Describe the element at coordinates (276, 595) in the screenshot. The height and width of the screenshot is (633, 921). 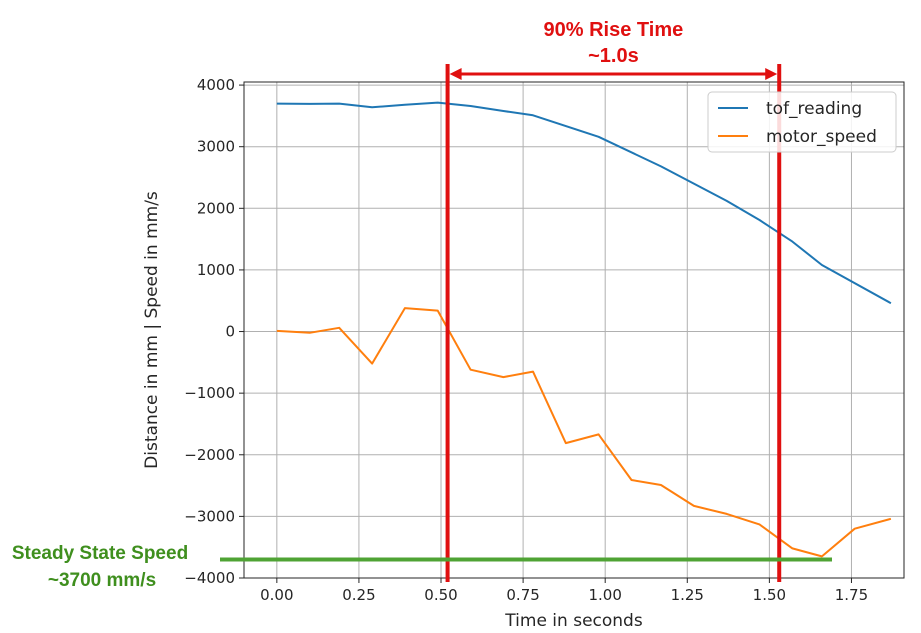
I see `x-tick-label: 0.00` at that location.